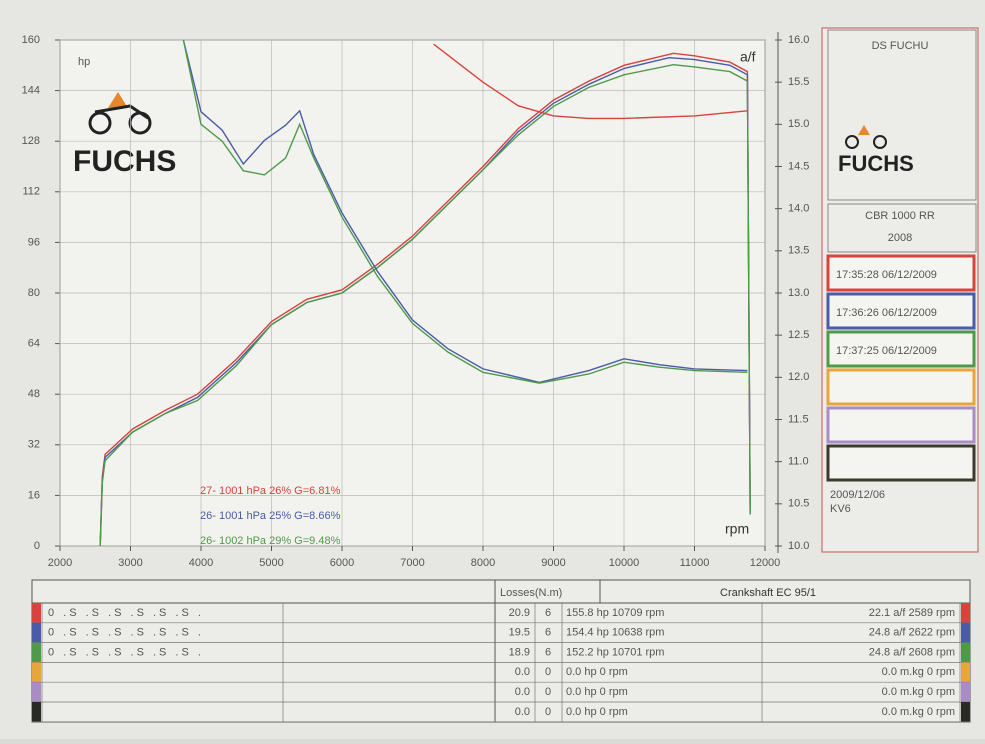 Image resolution: width=985 pixels, height=744 pixels. Describe the element at coordinates (201, 563) in the screenshot. I see `x-tick-label: 4000` at that location.